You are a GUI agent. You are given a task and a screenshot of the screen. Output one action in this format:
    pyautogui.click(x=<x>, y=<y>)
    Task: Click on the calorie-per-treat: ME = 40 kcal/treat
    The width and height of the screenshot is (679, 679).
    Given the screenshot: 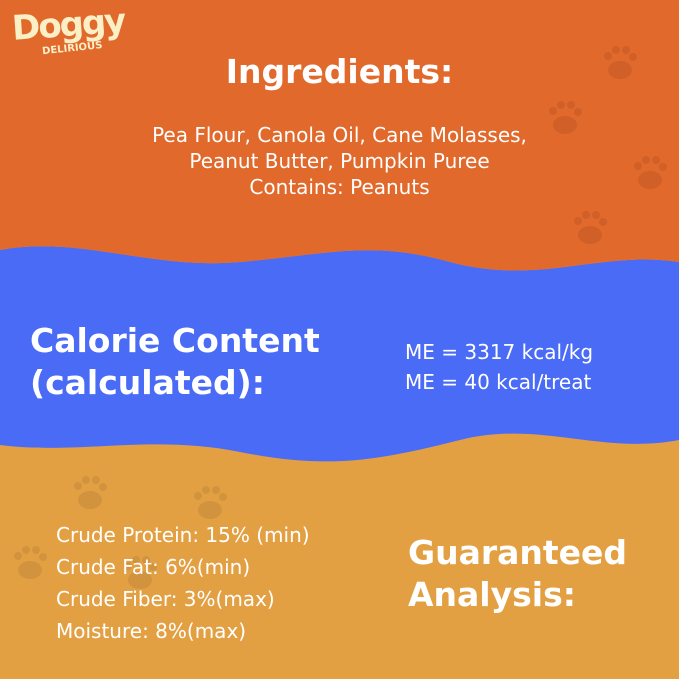 What is the action you would take?
    pyautogui.click(x=498, y=382)
    